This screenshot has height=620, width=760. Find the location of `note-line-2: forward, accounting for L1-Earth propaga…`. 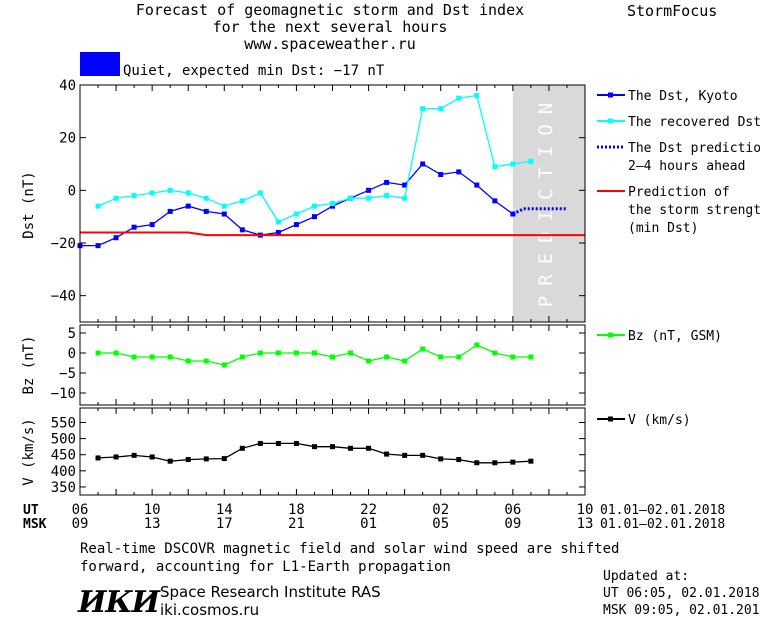

note-line-2: forward, accounting for L1-Earth propaga… is located at coordinates (265, 567).